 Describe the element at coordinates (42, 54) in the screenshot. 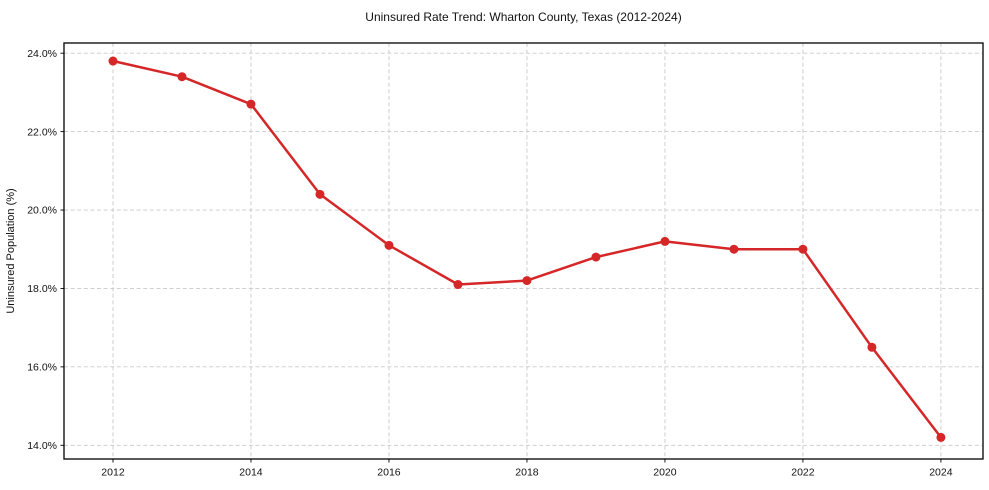

I see `y-tick-label: 24.0%` at that location.